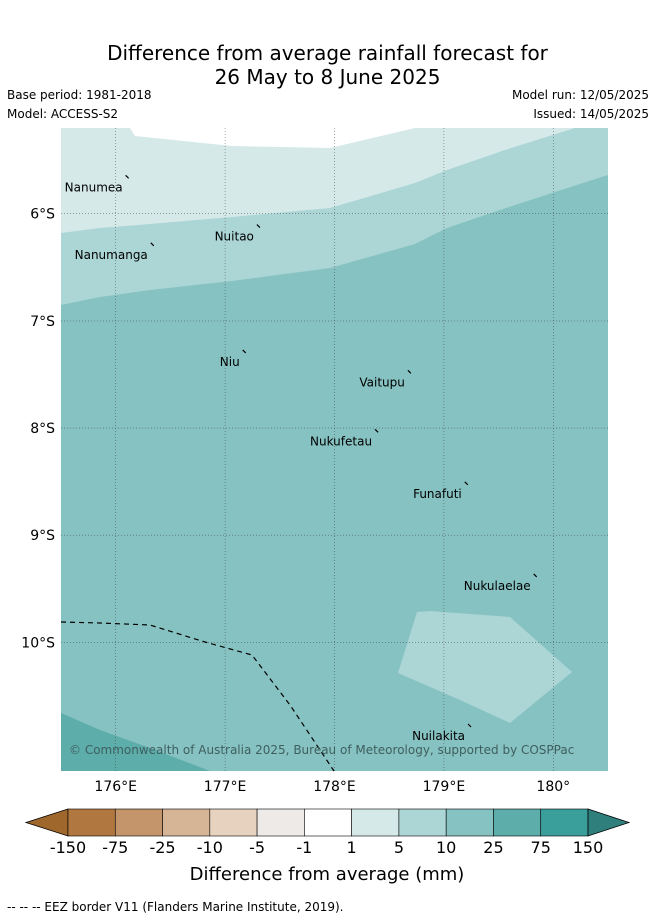 The height and width of the screenshot is (919, 655). I want to click on lat-tick-label: 9°S, so click(42, 536).